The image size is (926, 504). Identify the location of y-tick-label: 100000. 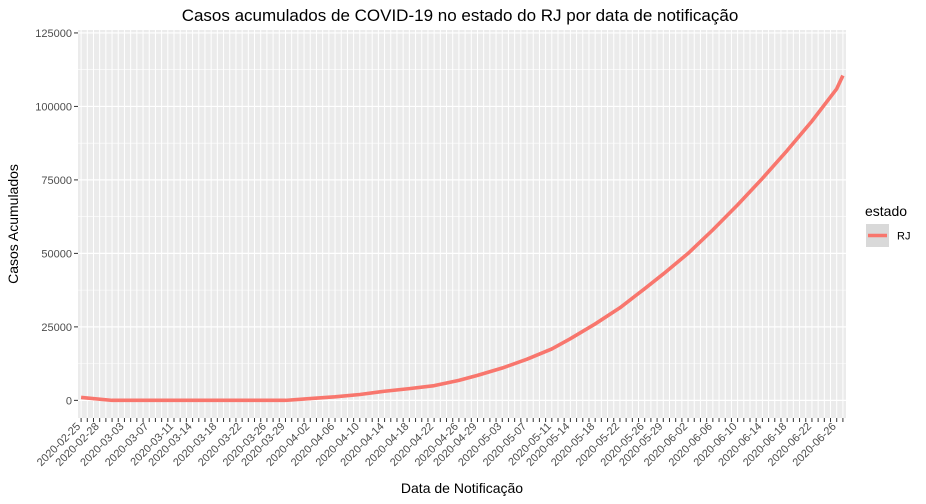
(53, 107).